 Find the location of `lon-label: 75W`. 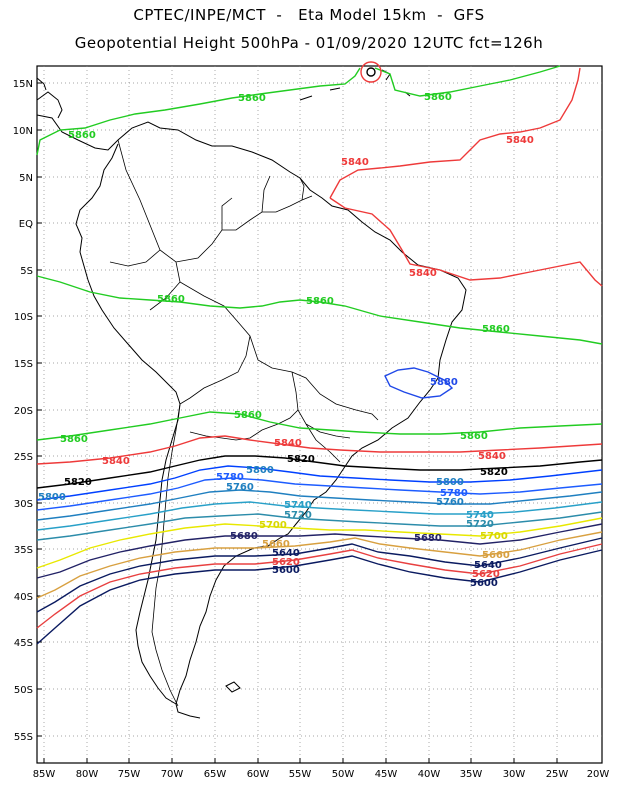

lon-label: 75W is located at coordinates (129, 774).